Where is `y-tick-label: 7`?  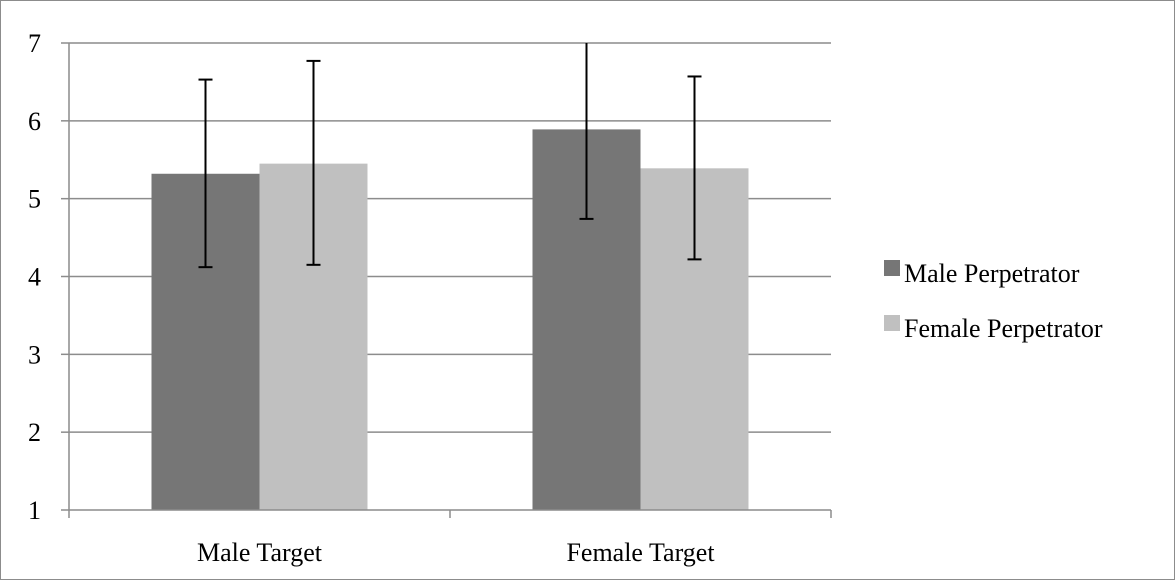
y-tick-label: 7 is located at coordinates (34, 43).